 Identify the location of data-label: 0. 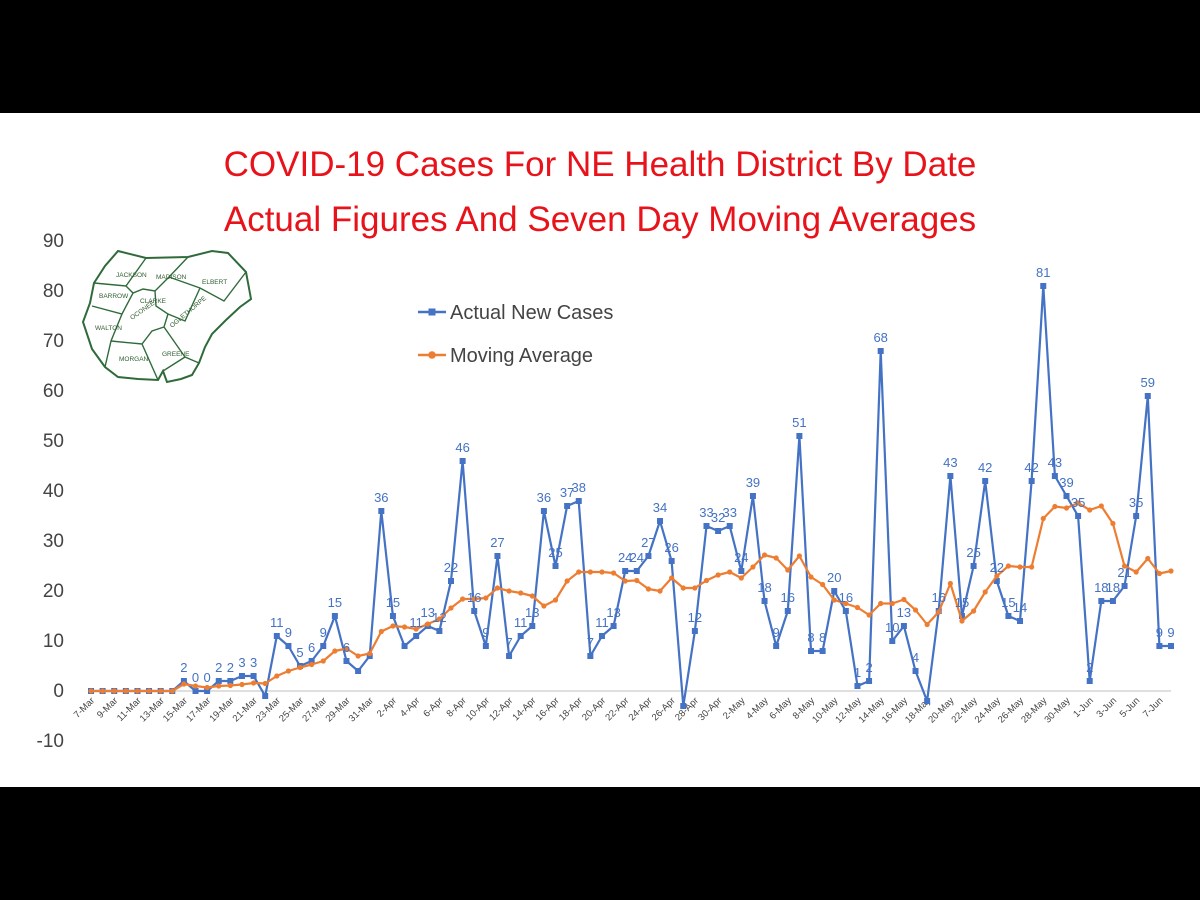
(207, 677).